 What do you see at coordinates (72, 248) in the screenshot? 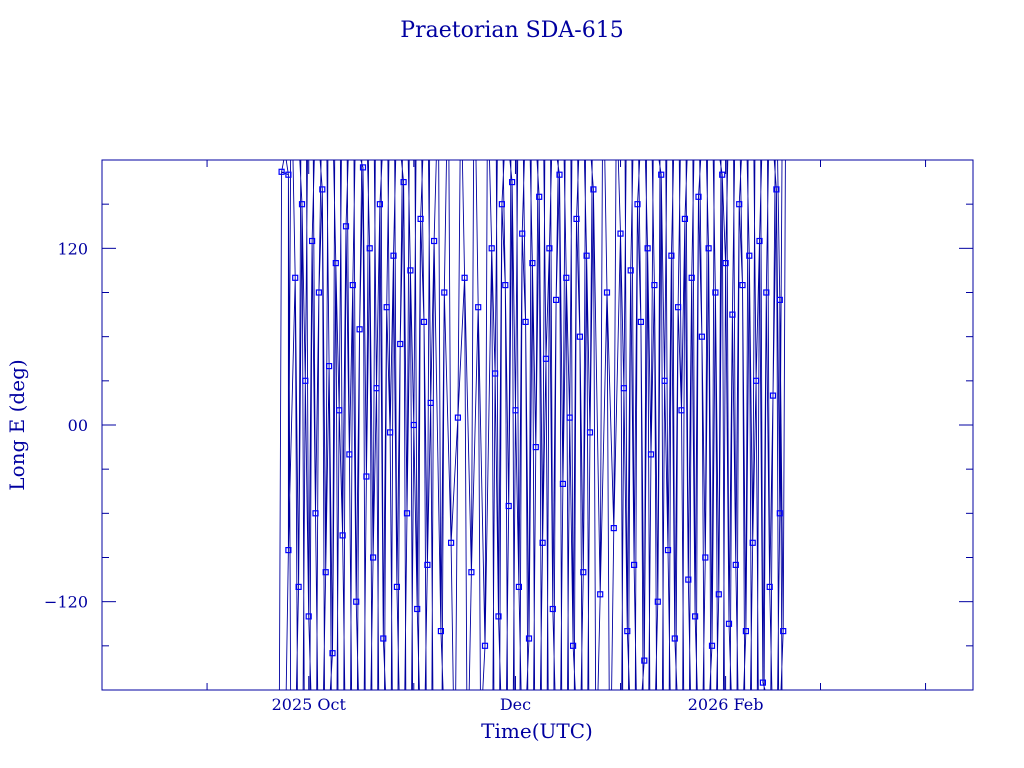
I see `y-tick-label: 120` at bounding box center [72, 248].